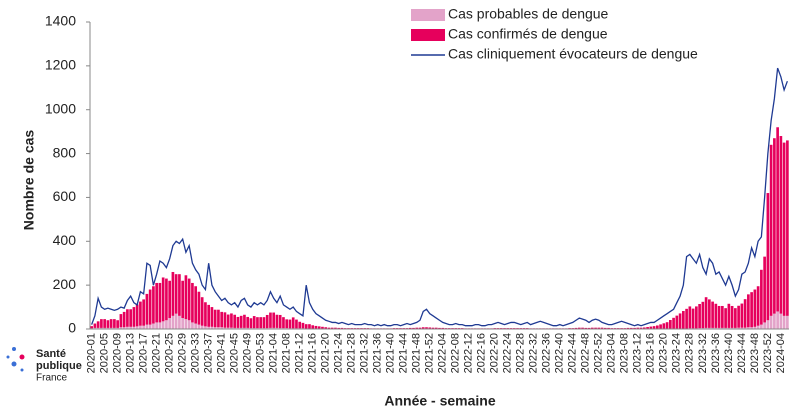 The image size is (790, 412). Describe the element at coordinates (534, 353) in the screenshot. I see `x-tick-label: 2022-32` at that location.